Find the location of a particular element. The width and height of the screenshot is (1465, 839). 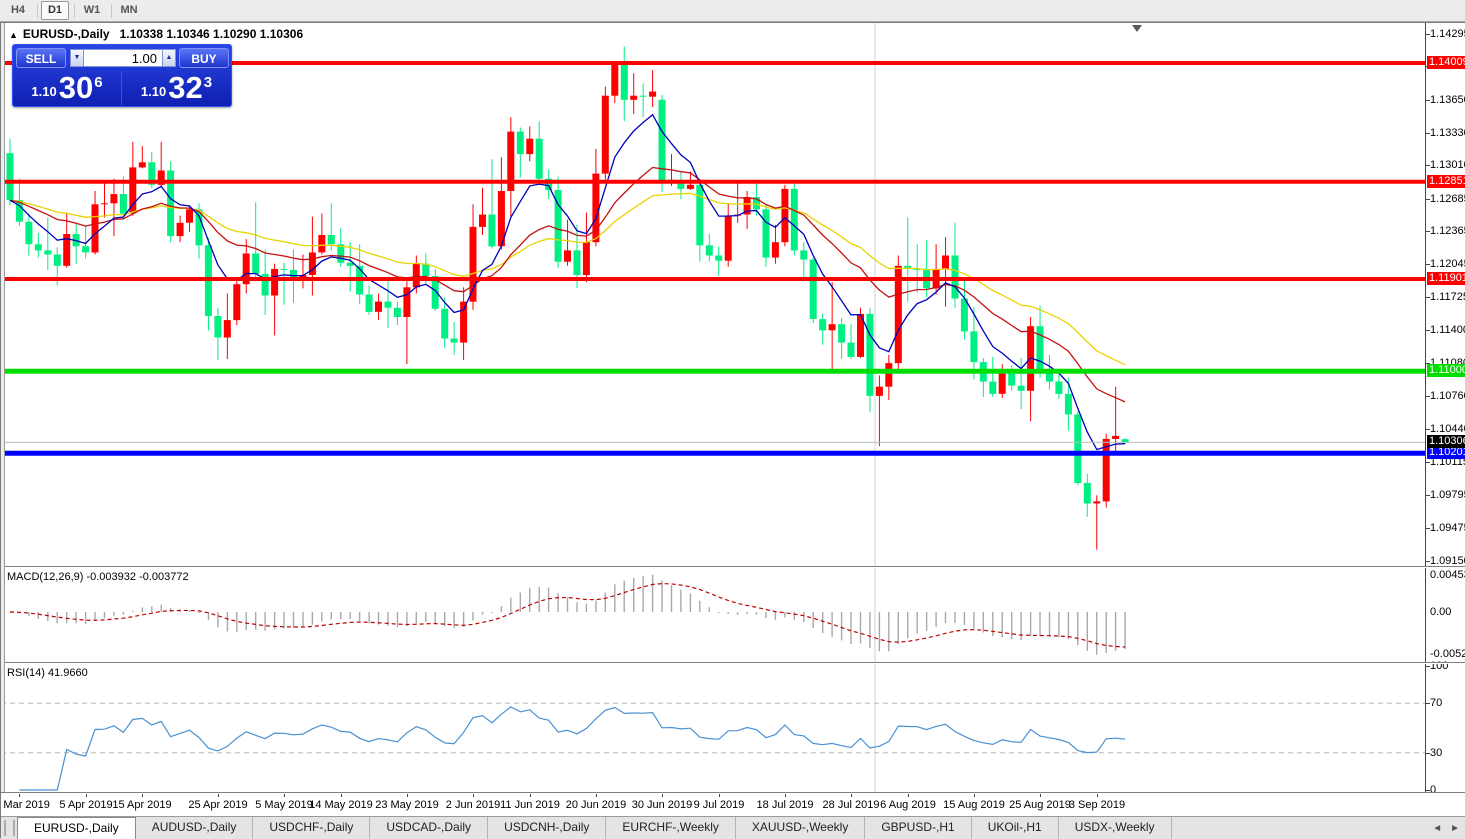

rsi-axis-label: 30 is located at coordinates (1436, 753).